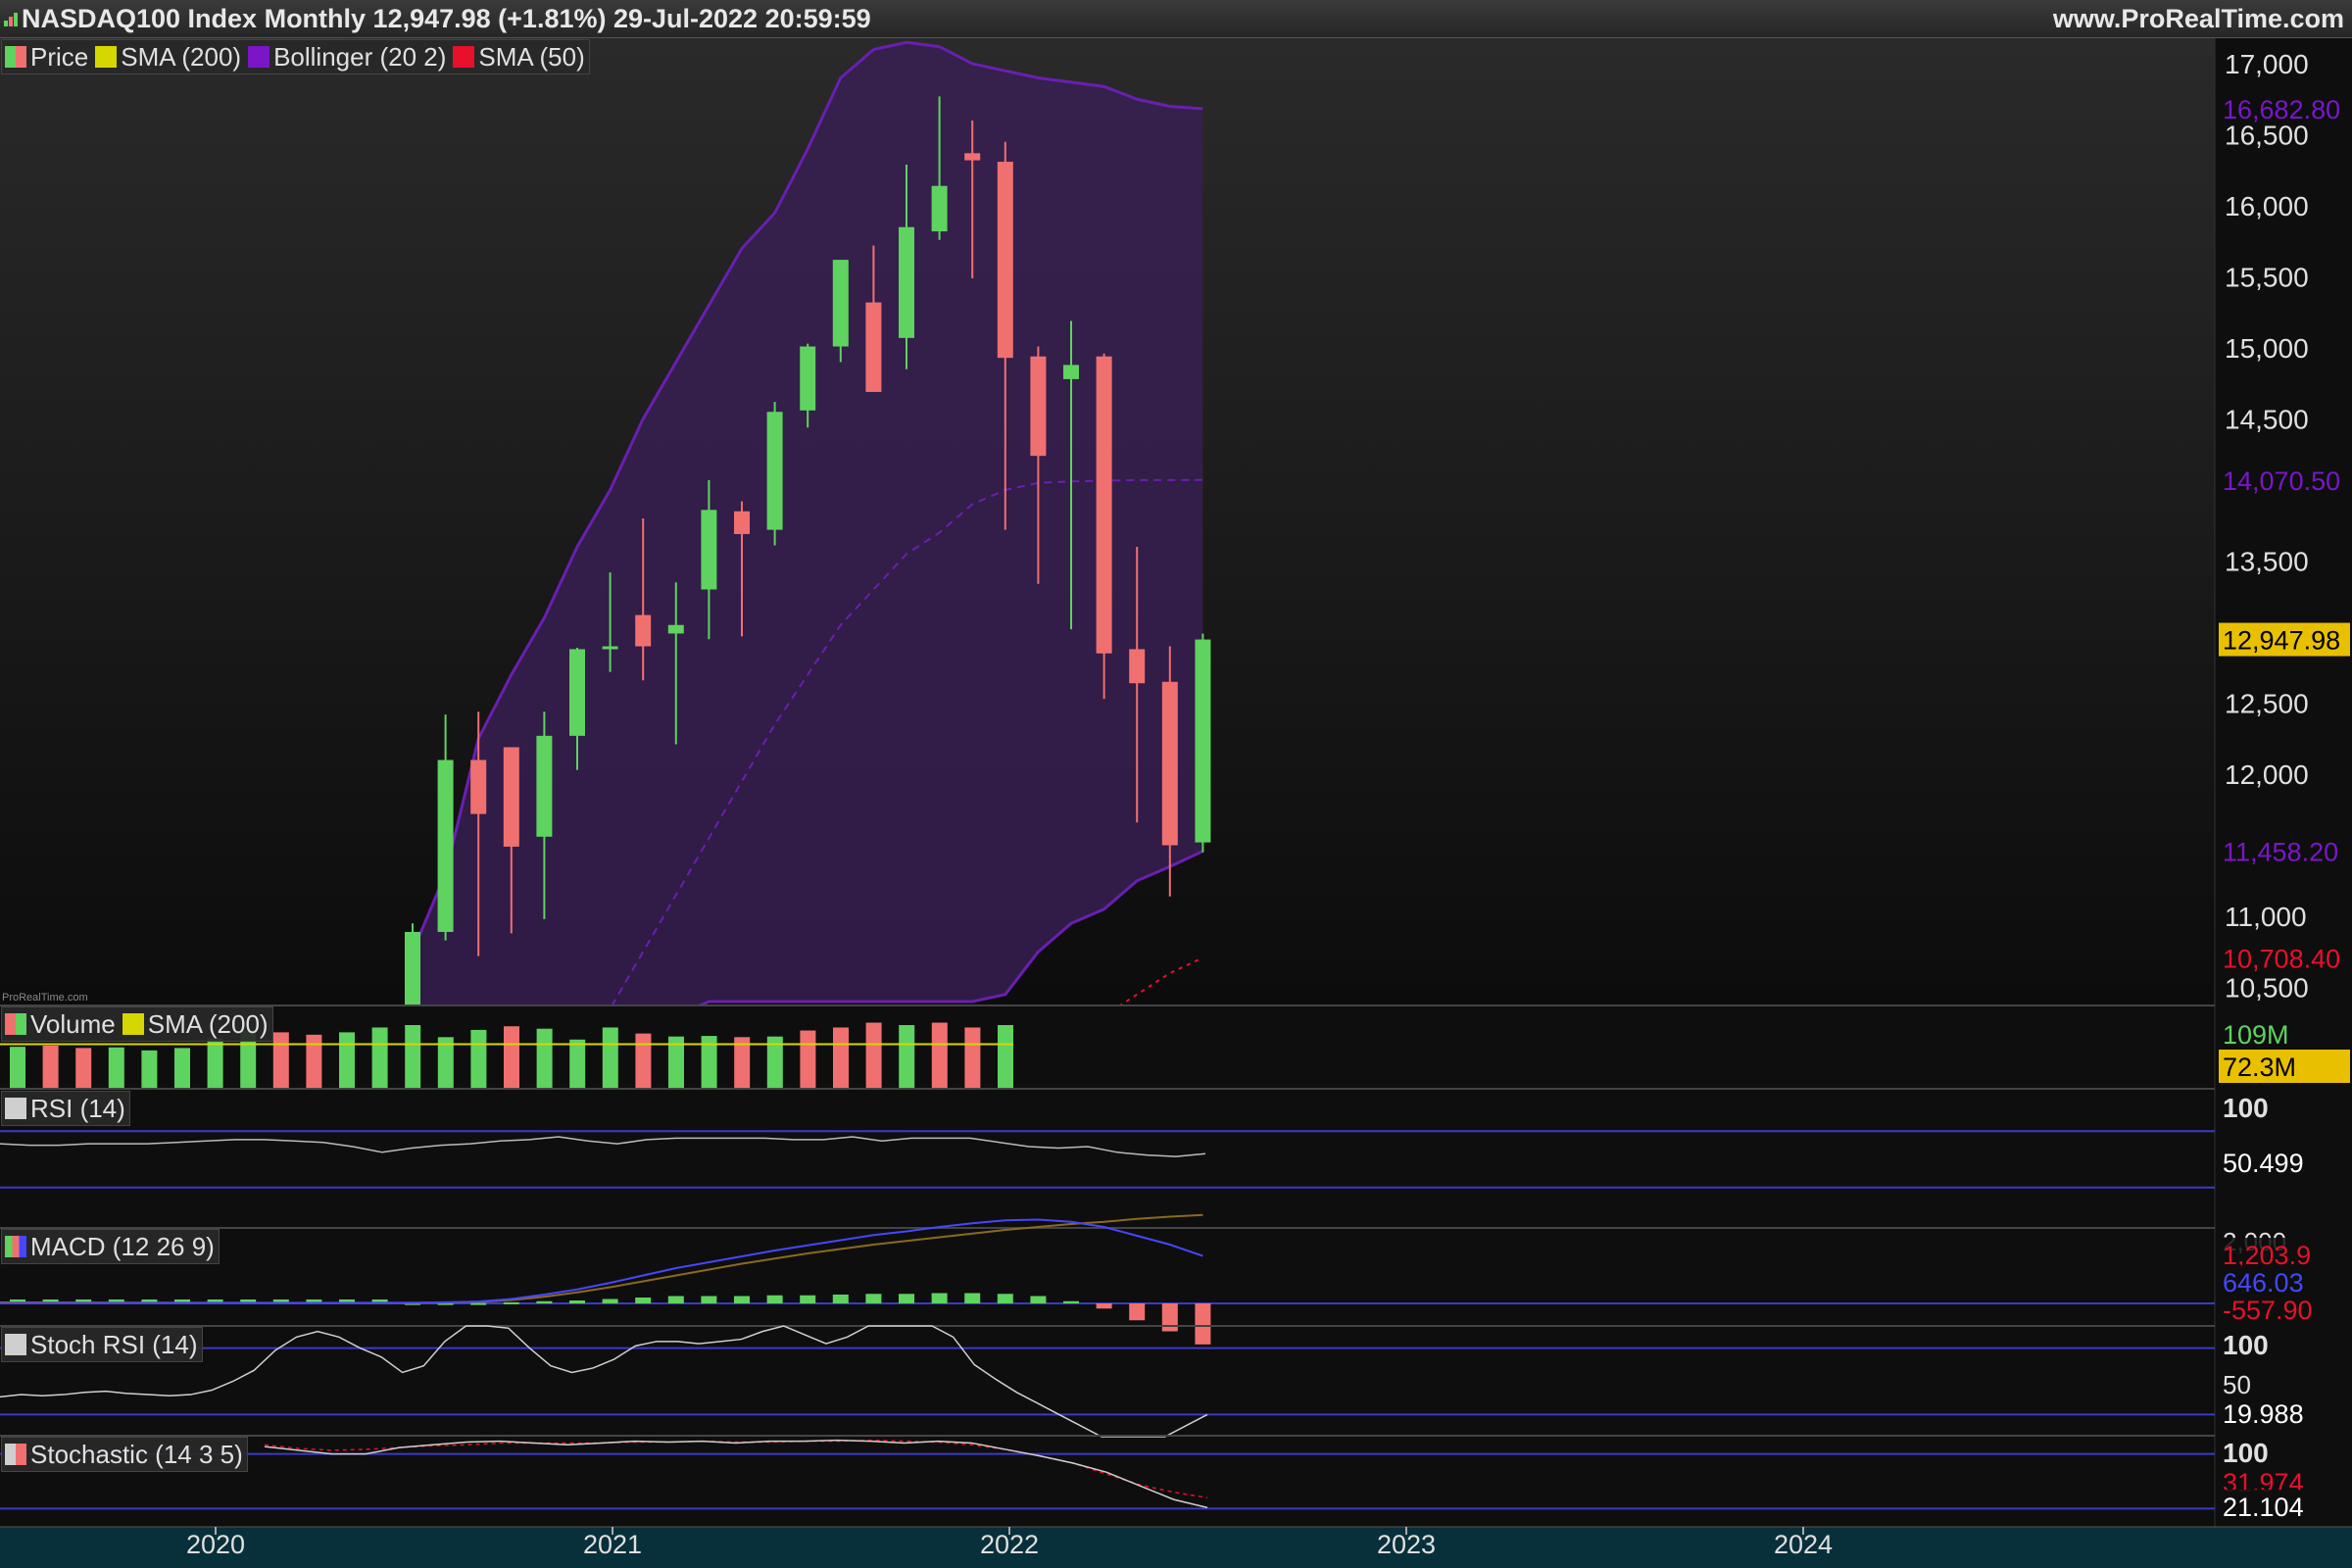 The height and width of the screenshot is (1568, 2352). I want to click on legend-volume: Volume, so click(59, 1024).